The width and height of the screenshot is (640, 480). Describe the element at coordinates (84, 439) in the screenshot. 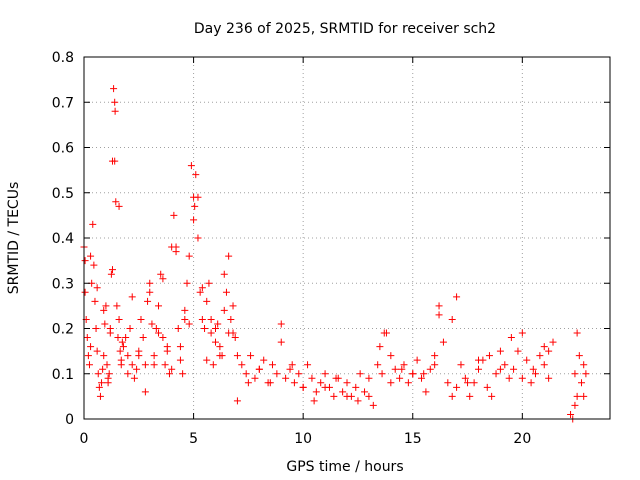

I see `x-tick-label: 0` at that location.